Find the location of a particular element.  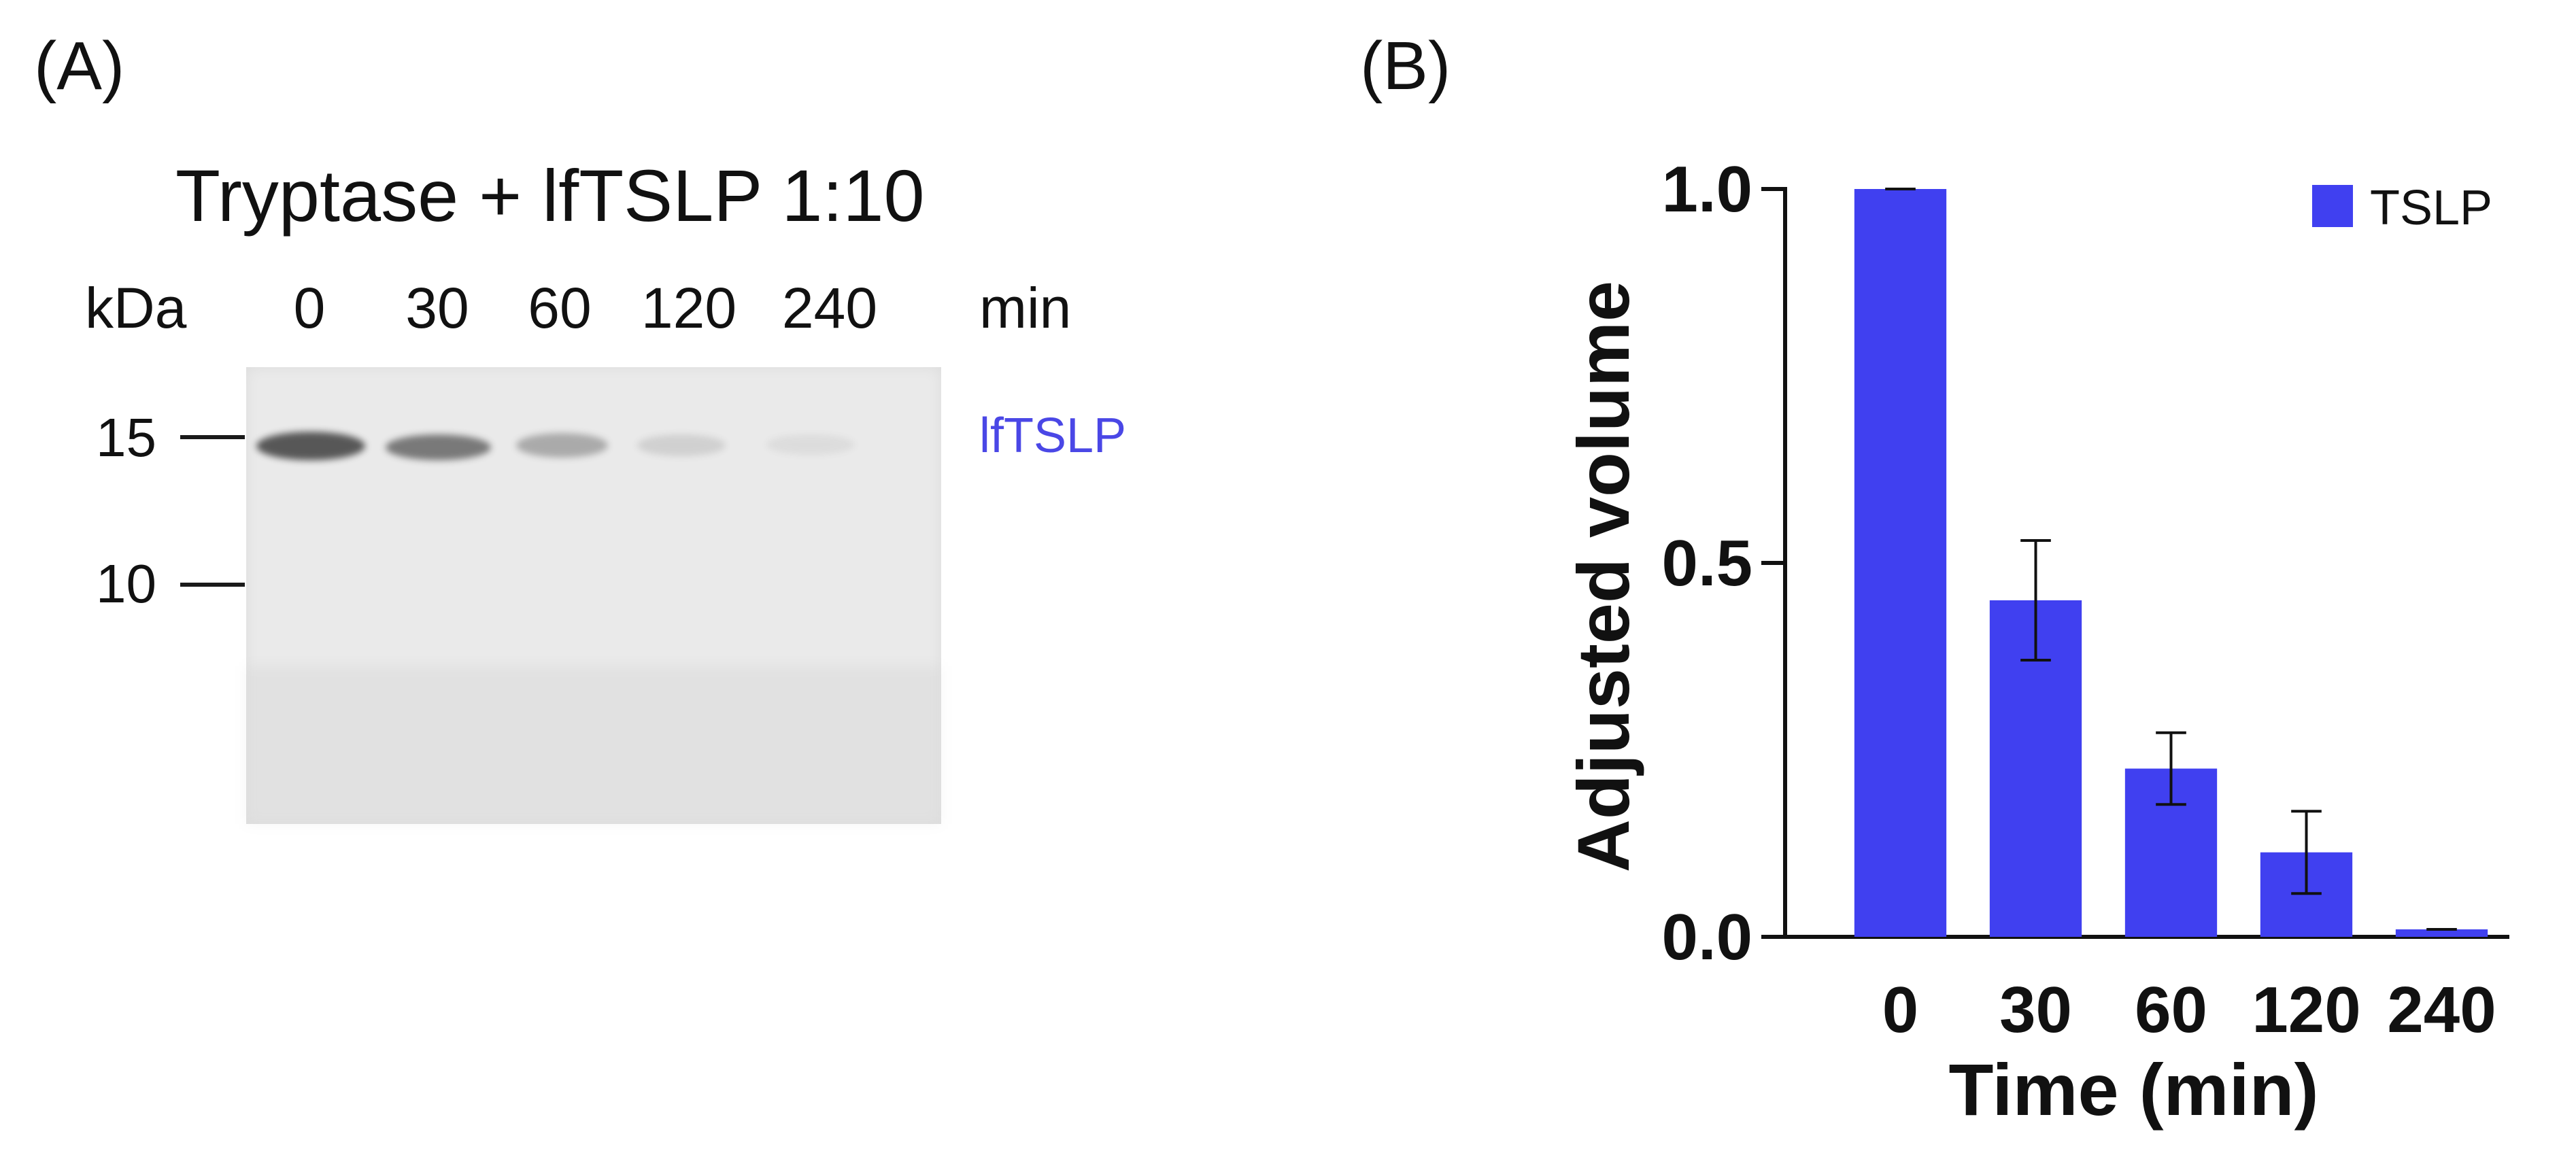

lane-label: 60 is located at coordinates (560, 308).